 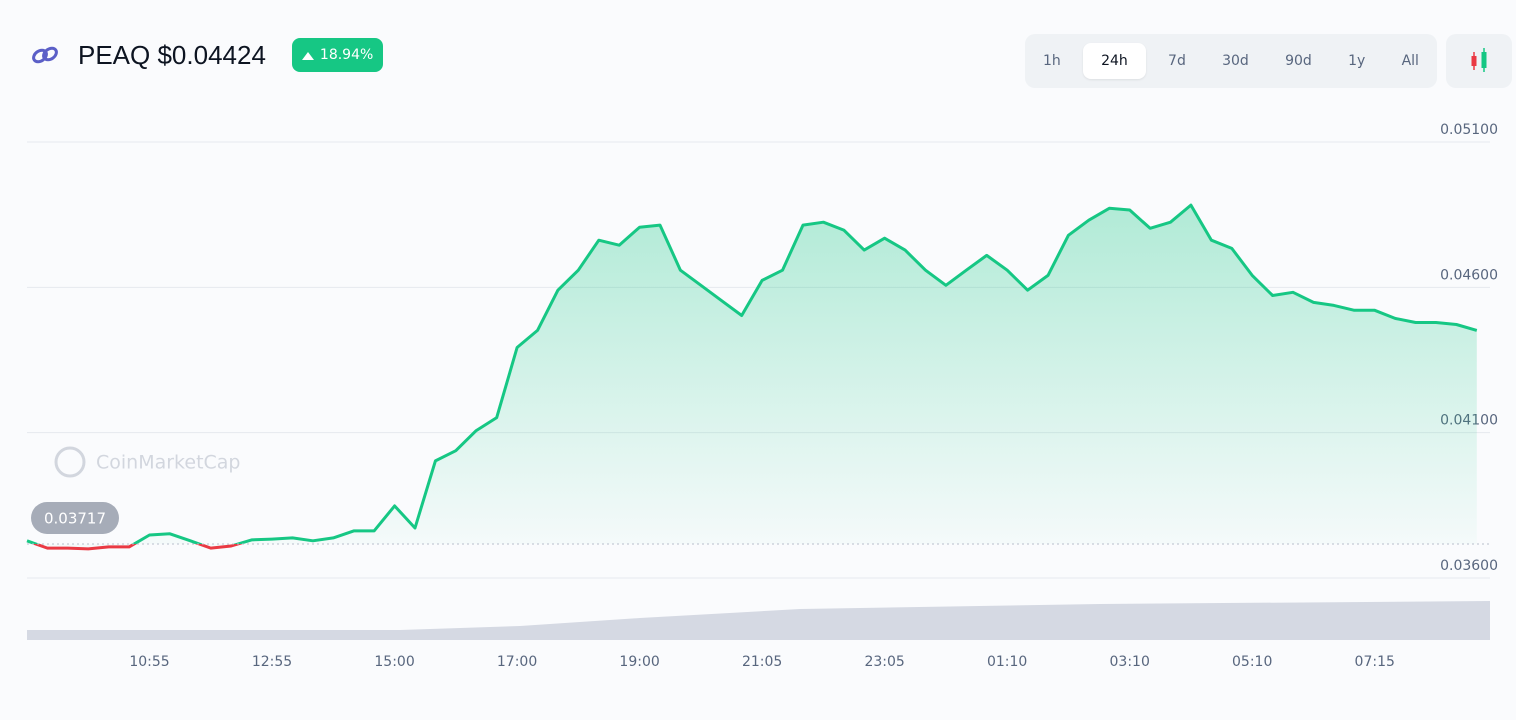 I want to click on x-tick-label: 19:00, so click(x=639, y=662).